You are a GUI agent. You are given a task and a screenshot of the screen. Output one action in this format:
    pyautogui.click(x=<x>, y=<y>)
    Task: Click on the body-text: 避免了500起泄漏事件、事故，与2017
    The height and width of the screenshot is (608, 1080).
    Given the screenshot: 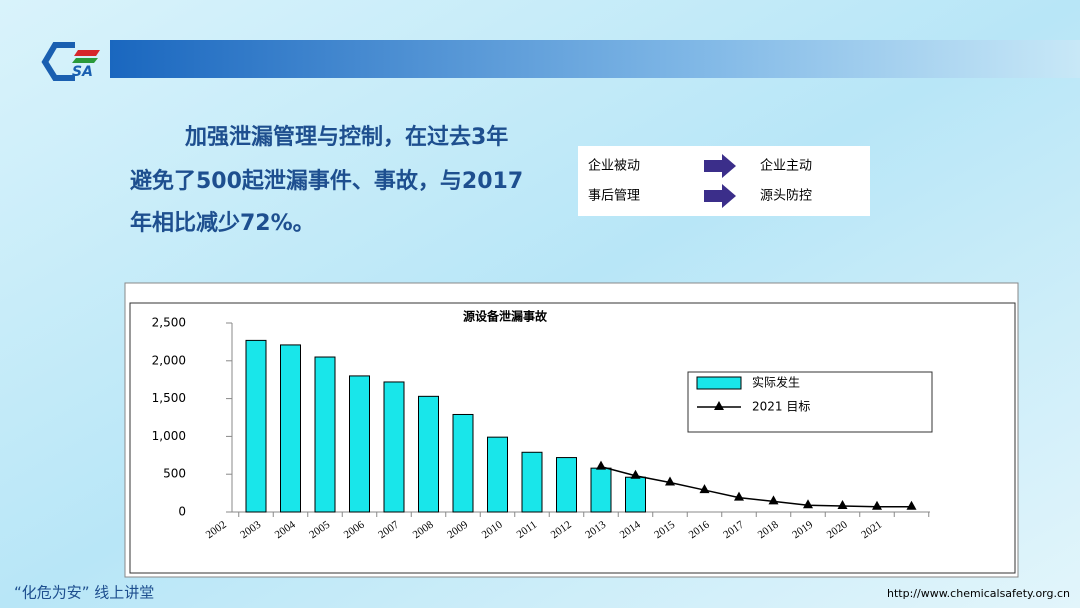 What is the action you would take?
    pyautogui.click(x=326, y=181)
    